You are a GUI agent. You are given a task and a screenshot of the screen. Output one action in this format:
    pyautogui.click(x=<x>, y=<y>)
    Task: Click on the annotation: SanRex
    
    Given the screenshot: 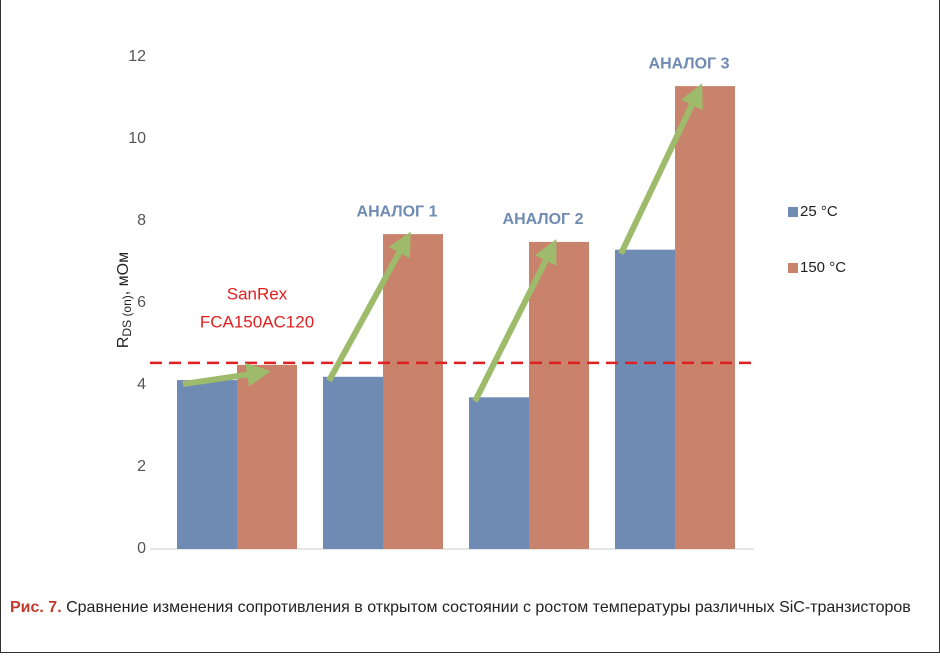 What is the action you would take?
    pyautogui.click(x=257, y=293)
    